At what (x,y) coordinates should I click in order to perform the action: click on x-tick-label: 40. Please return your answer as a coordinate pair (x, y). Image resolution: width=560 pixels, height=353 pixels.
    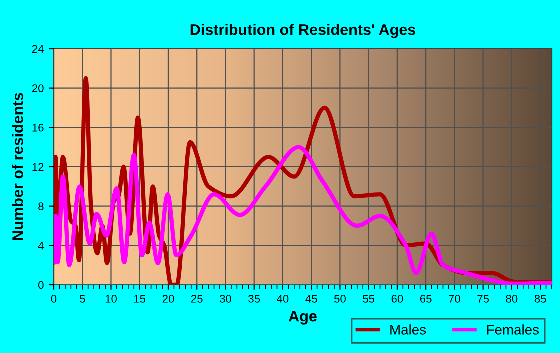
    Looking at the image, I should click on (283, 299).